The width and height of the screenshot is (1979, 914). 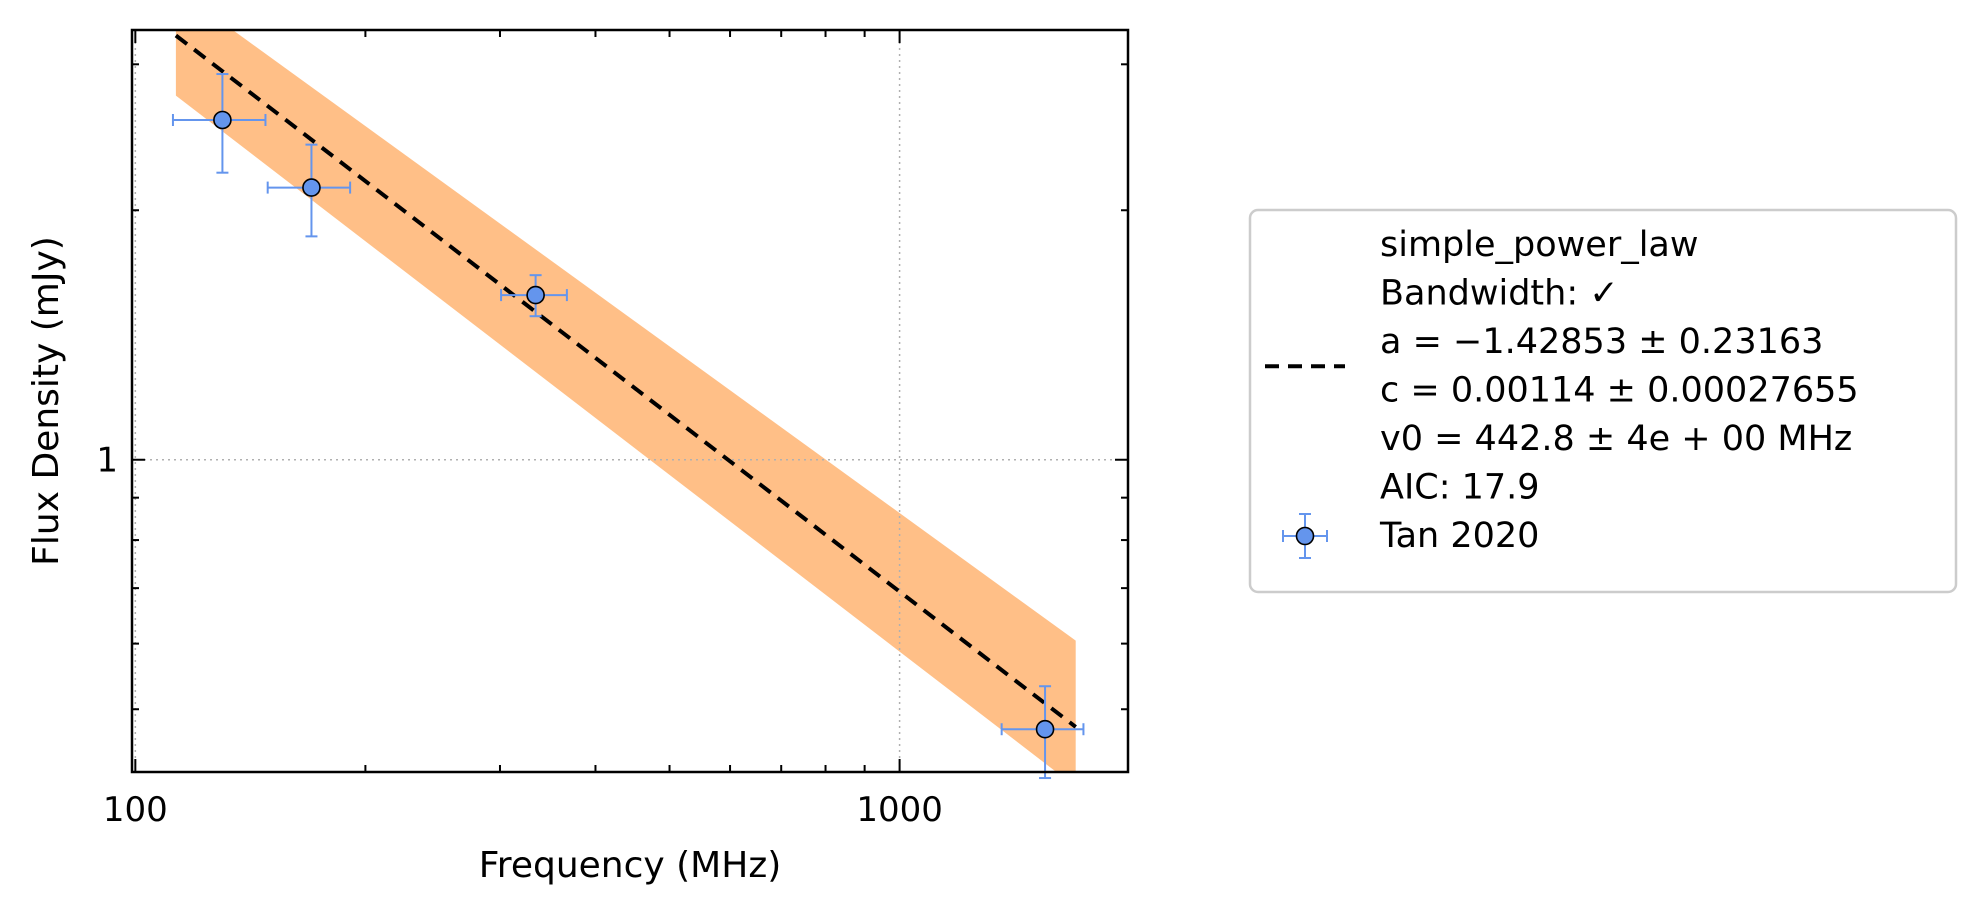 I want to click on x-tick-label: 1000, so click(x=899, y=810).